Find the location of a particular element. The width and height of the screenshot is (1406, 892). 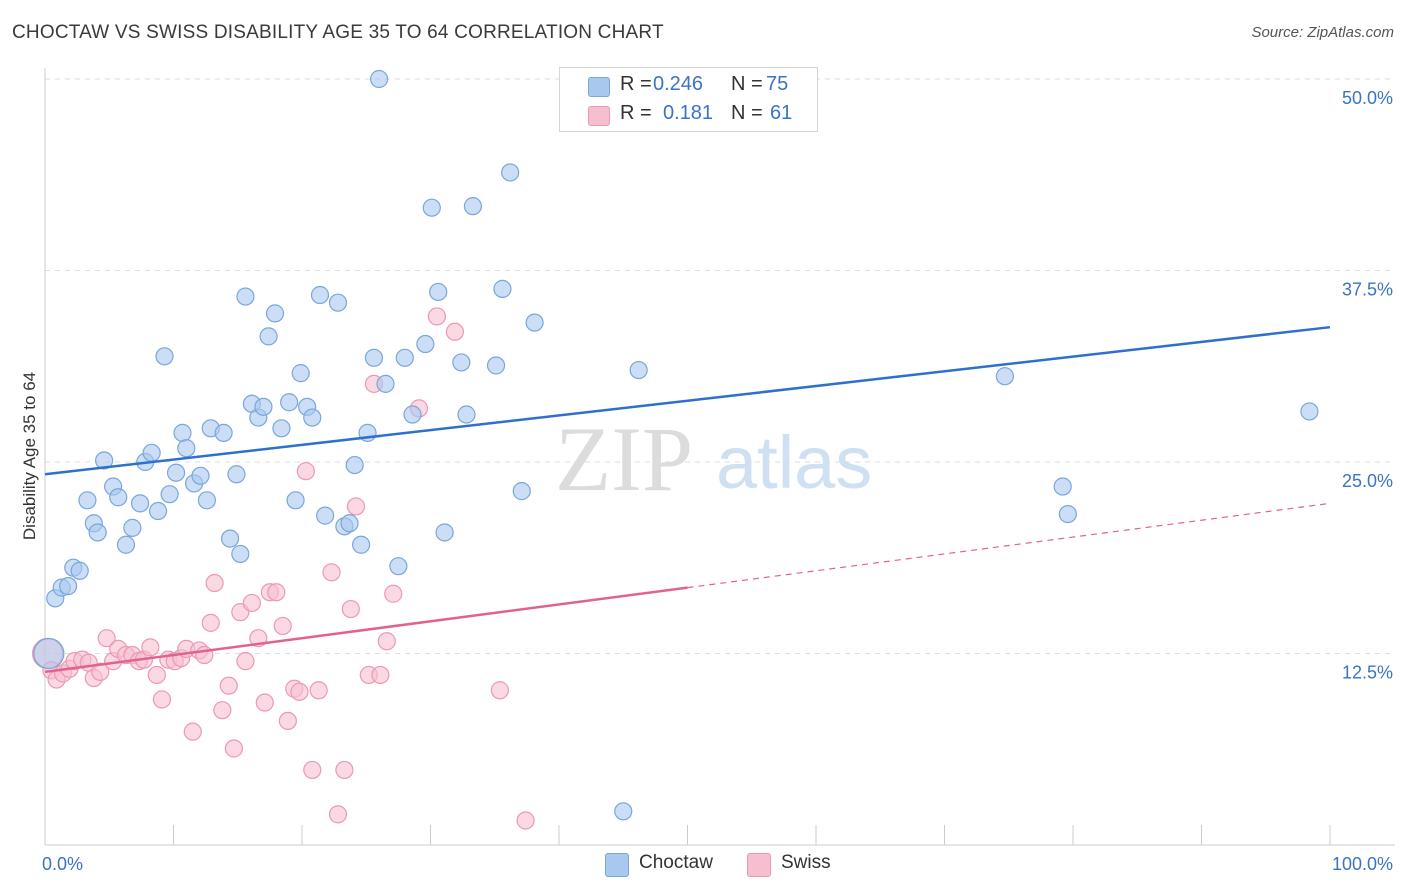

y-tick-label: 37.5% is located at coordinates (1367, 290).